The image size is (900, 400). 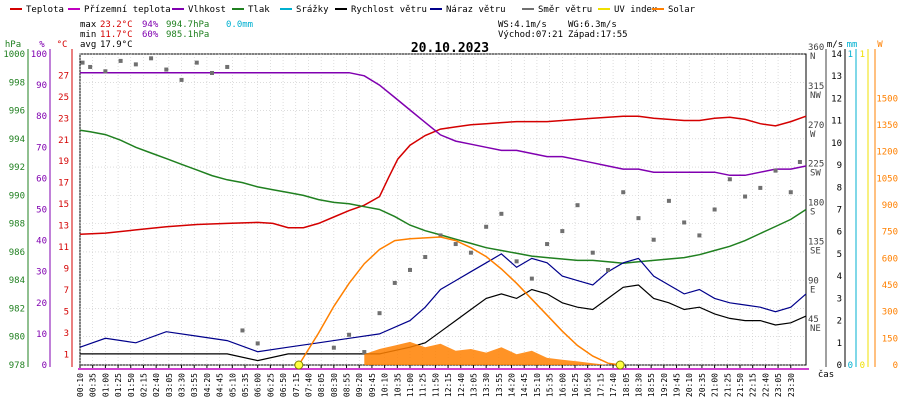 I want to click on x-tick-label: 02:15, so click(x=143, y=385).